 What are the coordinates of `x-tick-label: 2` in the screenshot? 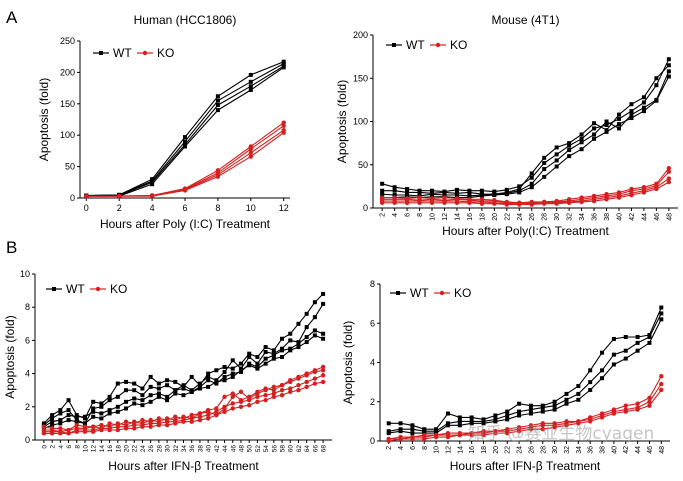 It's located at (119, 208).